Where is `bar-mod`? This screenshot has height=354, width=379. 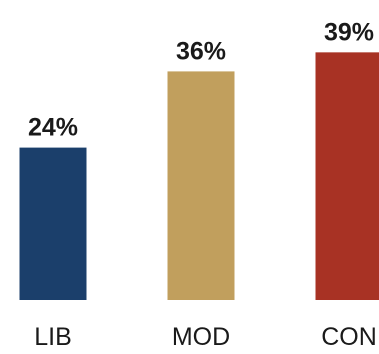 bar-mod is located at coordinates (201, 186).